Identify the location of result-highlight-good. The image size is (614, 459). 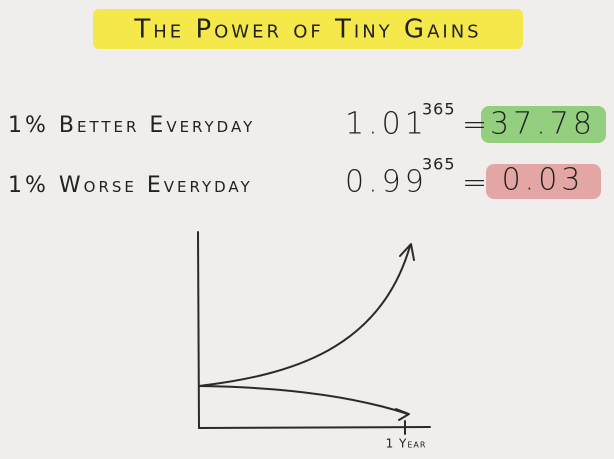
(543, 124).